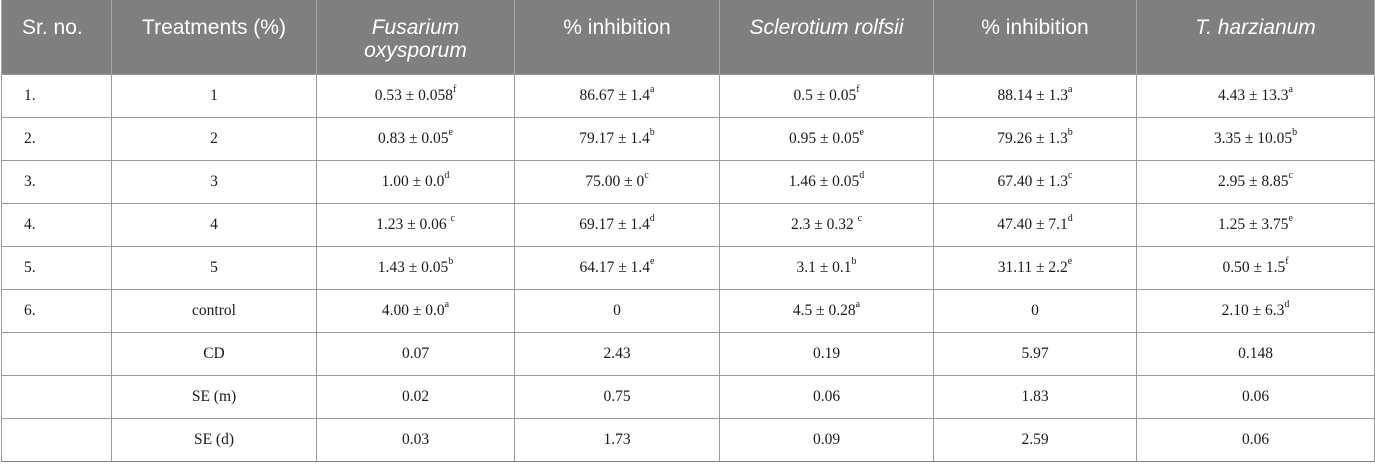  I want to click on table-cell: 1.83, so click(1035, 396).